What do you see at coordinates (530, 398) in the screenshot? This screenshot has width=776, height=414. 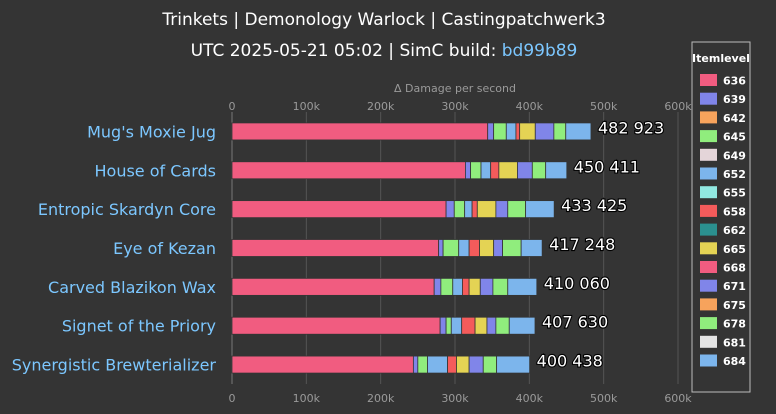 I see `x-tick-label-bottom: 400k` at bounding box center [530, 398].